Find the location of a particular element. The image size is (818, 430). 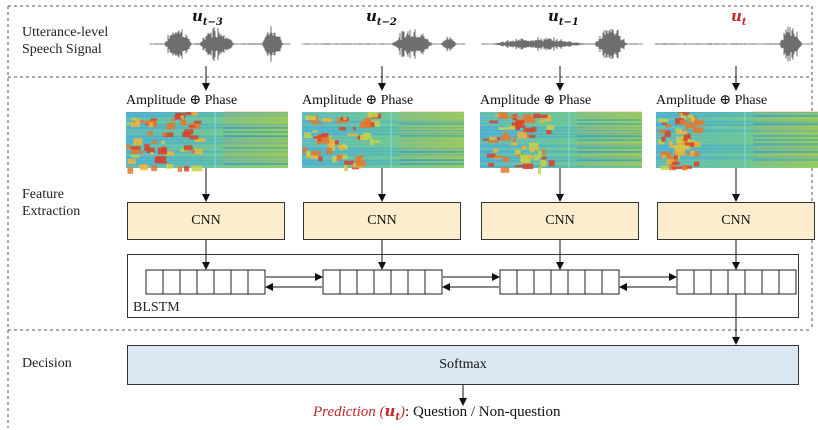

speech-signal-label: Utterance-level Speech Signal is located at coordinates (65, 41).